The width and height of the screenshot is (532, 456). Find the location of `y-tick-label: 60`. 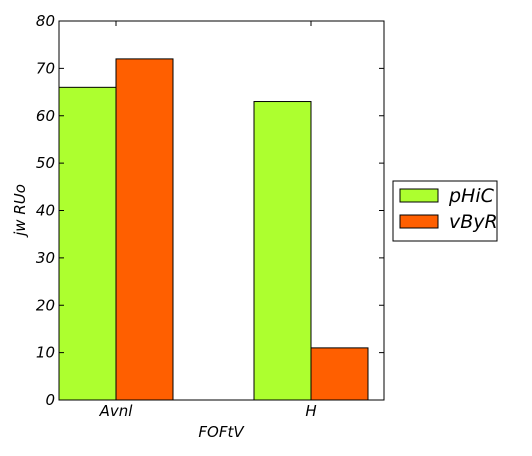

y-tick-label: 60 is located at coordinates (45, 116).